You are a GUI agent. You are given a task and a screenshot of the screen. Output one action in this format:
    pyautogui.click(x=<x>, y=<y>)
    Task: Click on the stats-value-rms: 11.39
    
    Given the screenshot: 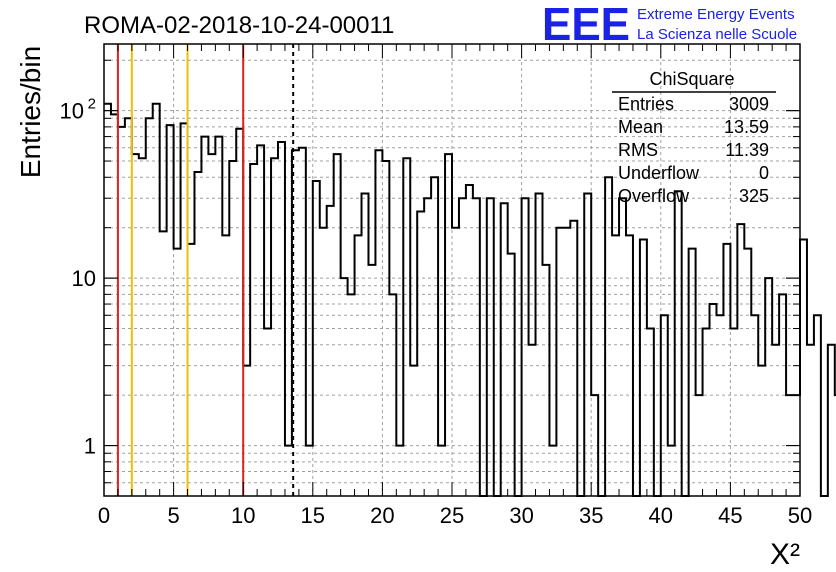 What is the action you would take?
    pyautogui.click(x=747, y=150)
    